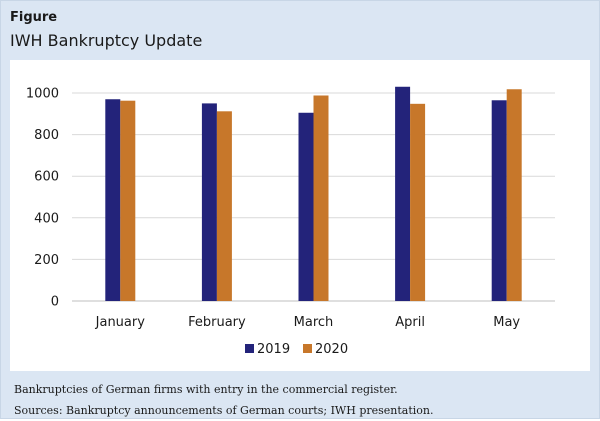  Describe the element at coordinates (224, 206) in the screenshot. I see `bar-2020-february` at that location.